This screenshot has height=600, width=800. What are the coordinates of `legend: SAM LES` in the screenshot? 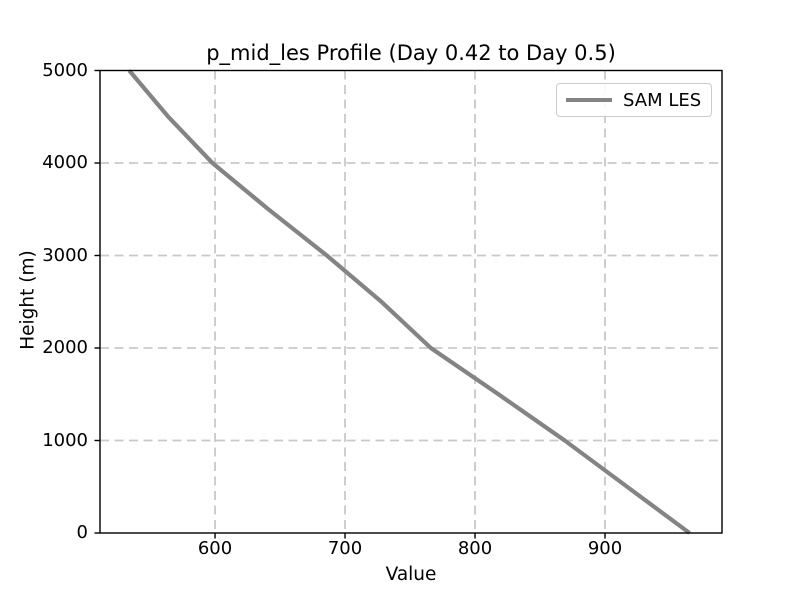 It's located at (634, 100).